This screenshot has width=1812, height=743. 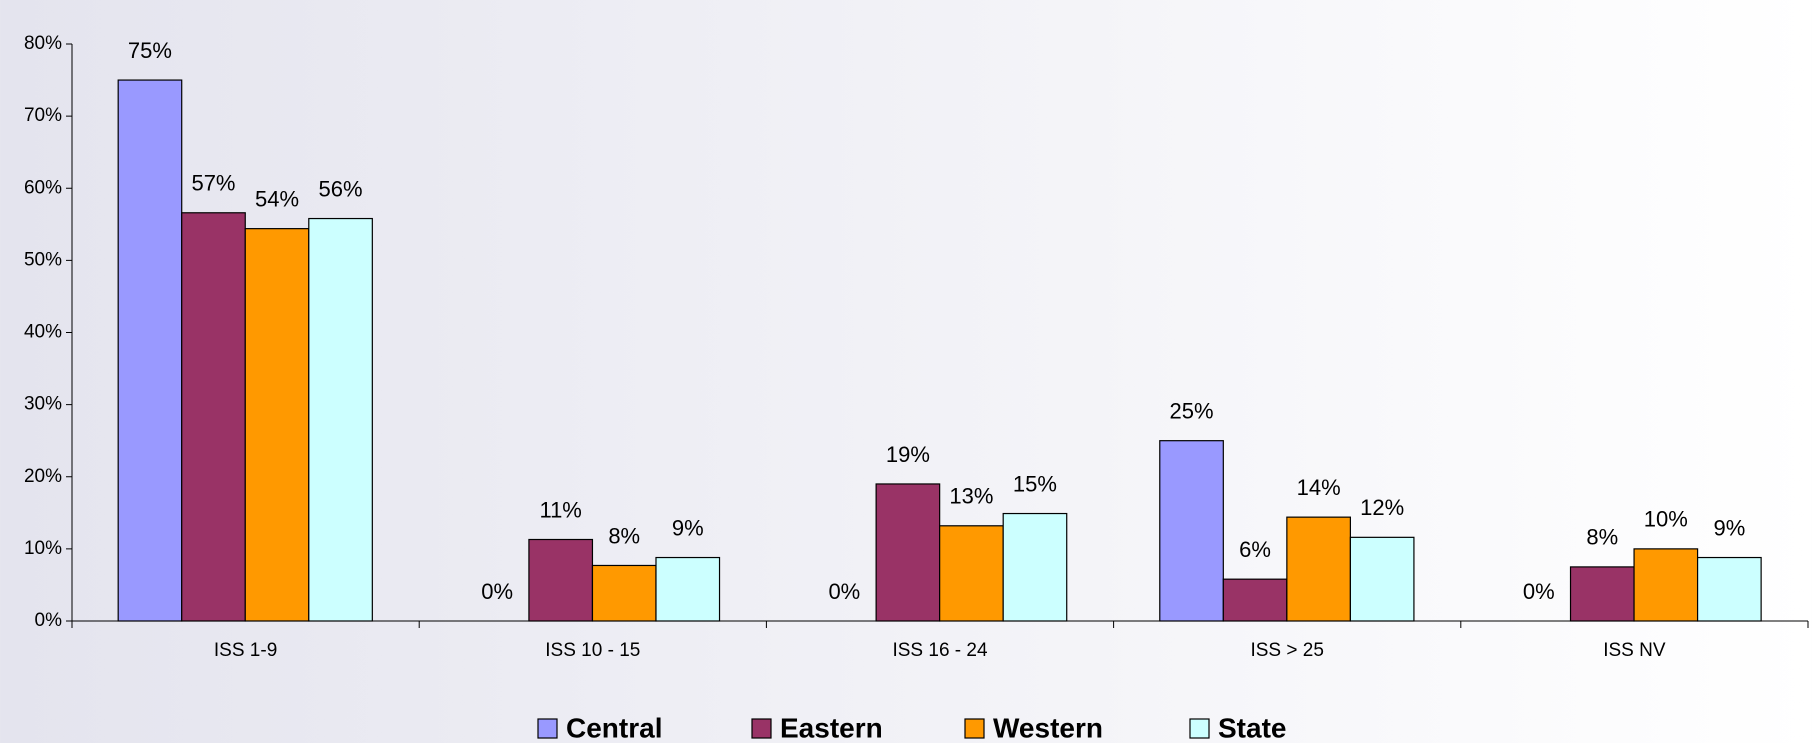 What do you see at coordinates (1255, 549) in the screenshot?
I see `value-label: 6%` at bounding box center [1255, 549].